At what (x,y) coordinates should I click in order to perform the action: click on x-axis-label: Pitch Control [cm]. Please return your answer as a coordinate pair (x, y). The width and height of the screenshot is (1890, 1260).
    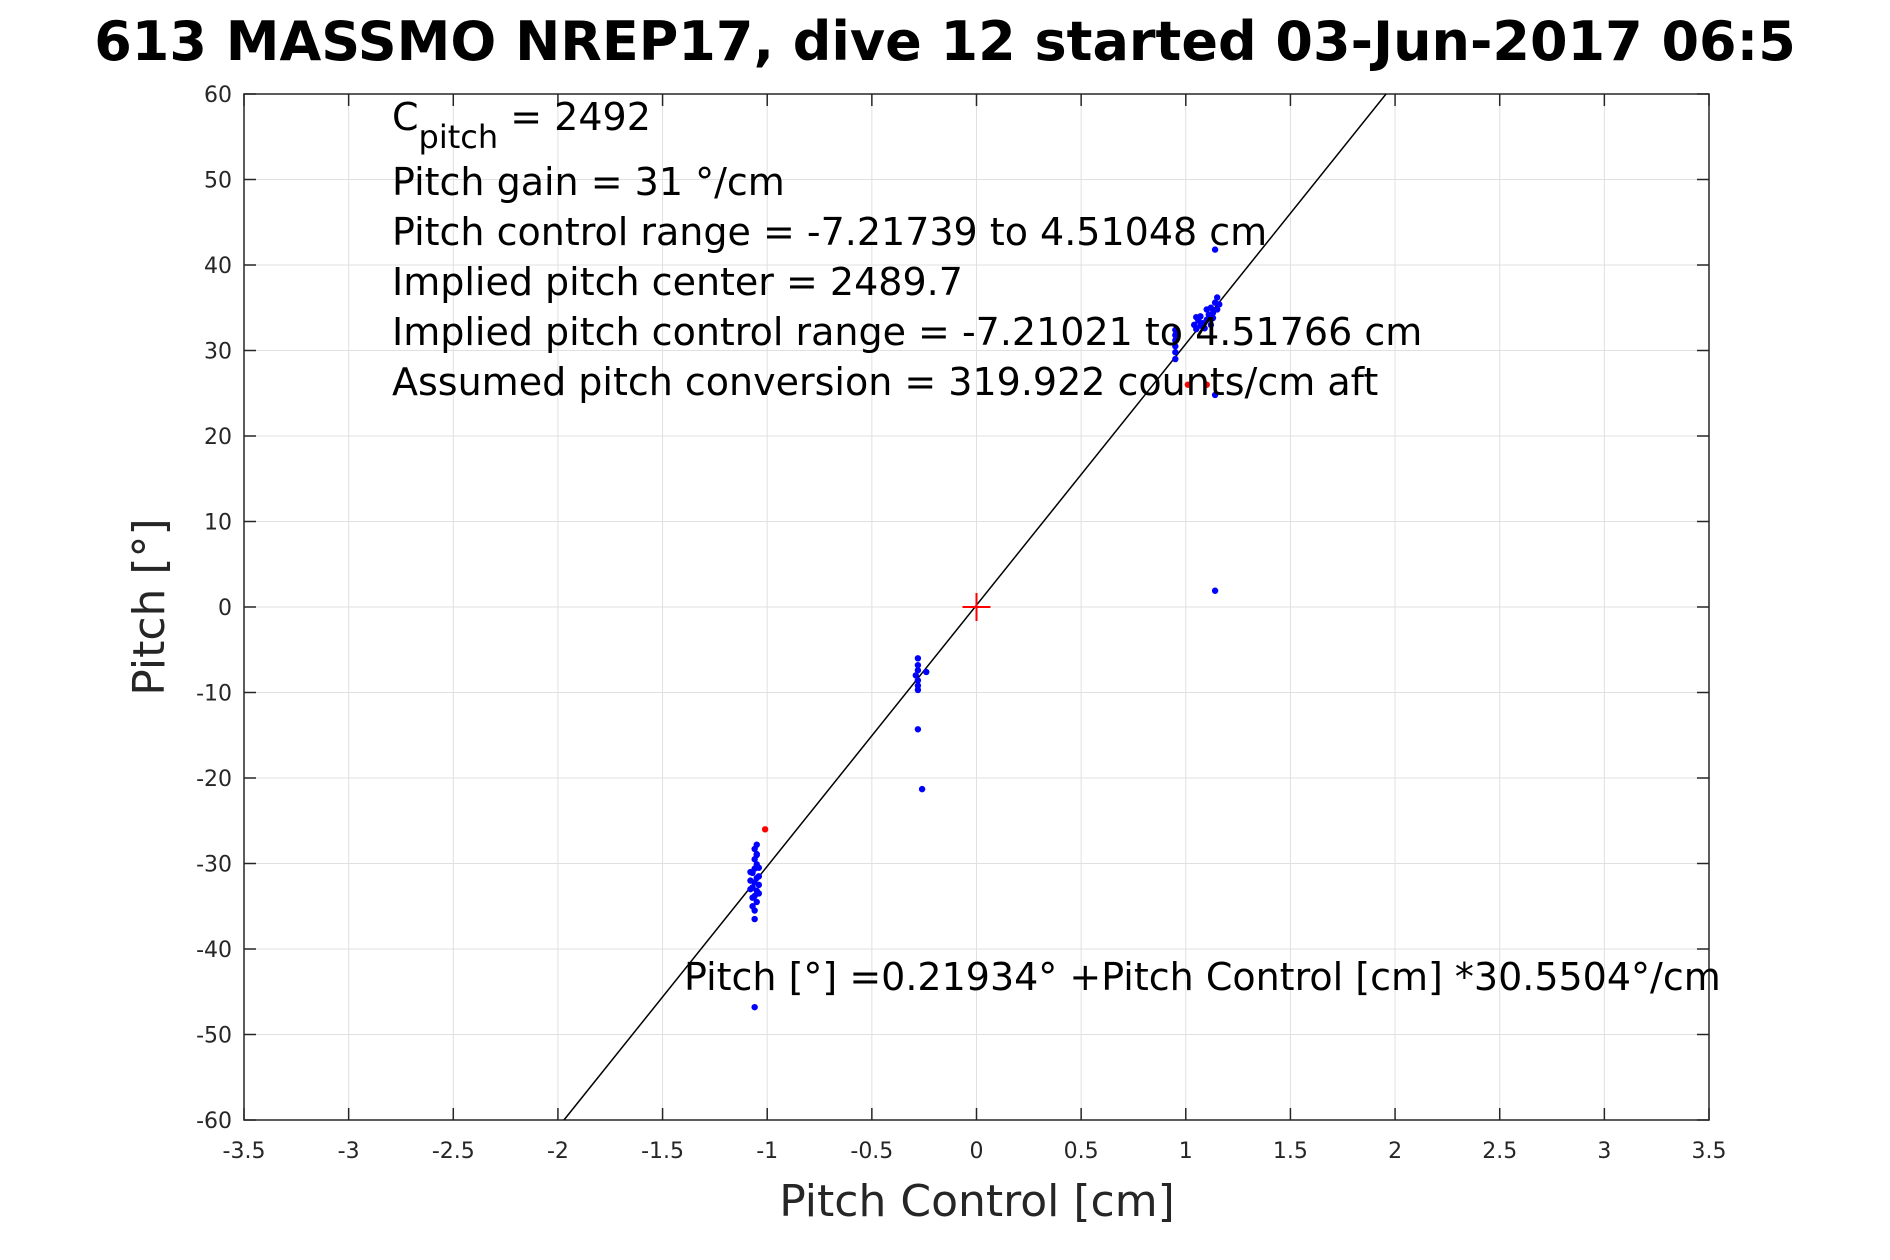
    Looking at the image, I should click on (977, 1201).